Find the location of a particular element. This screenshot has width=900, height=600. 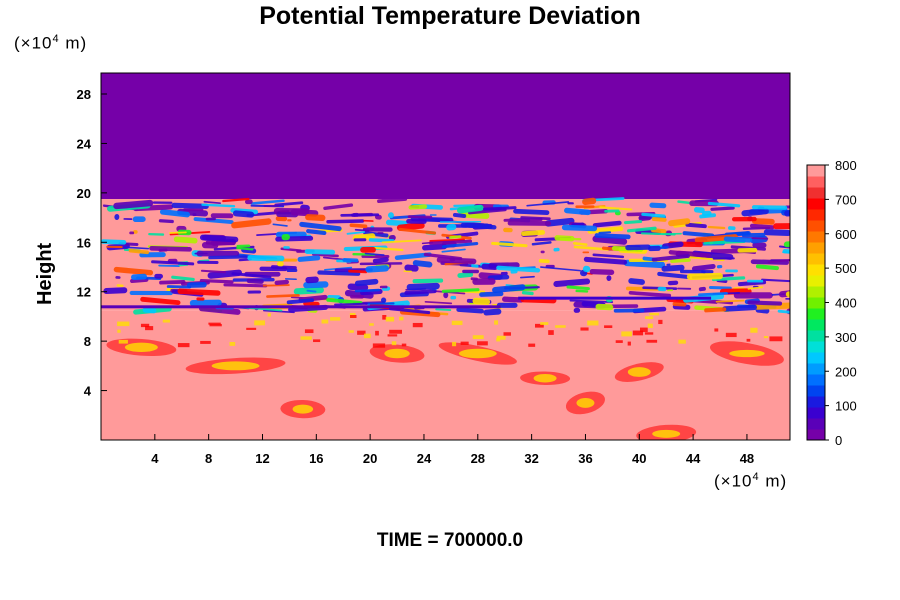

x-tick-label: 4 is located at coordinates (155, 458).